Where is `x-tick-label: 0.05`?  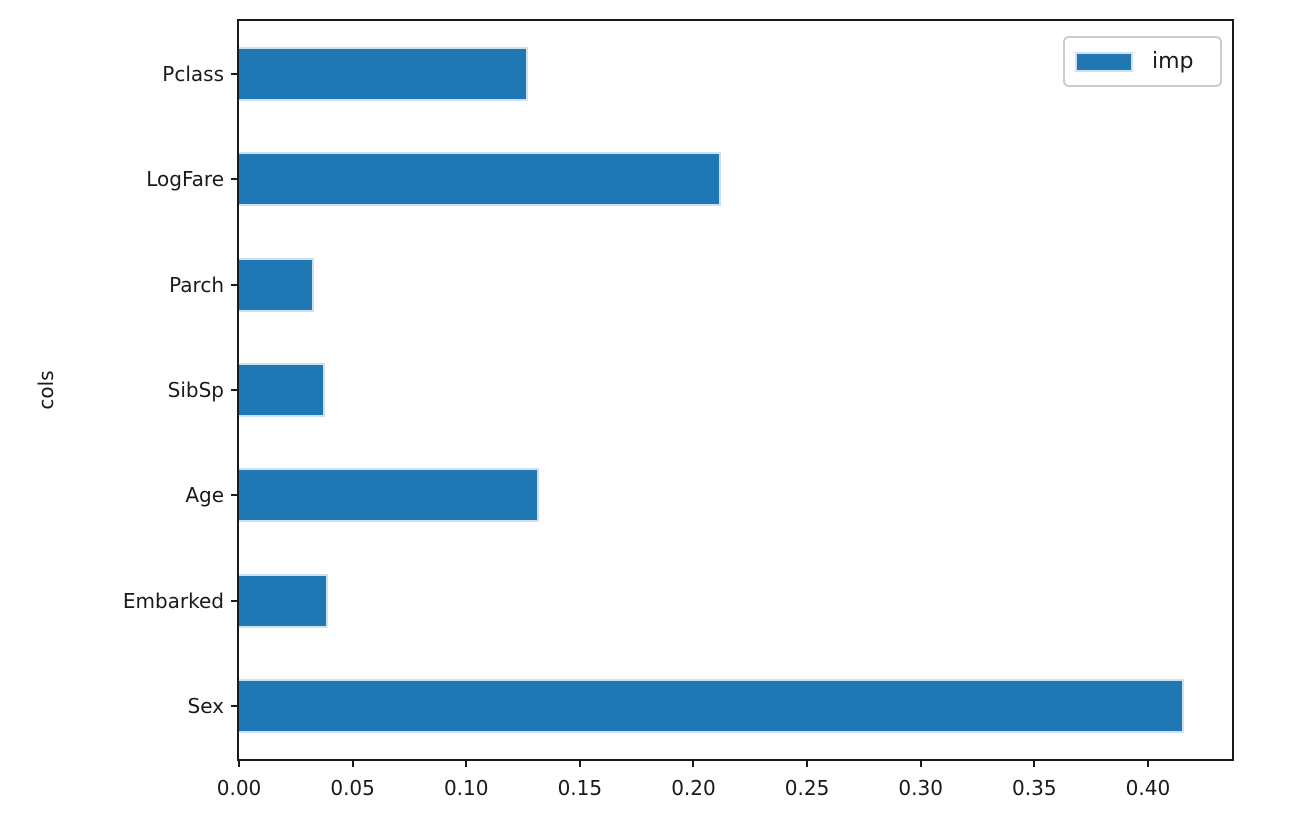
x-tick-label: 0.05 is located at coordinates (352, 788).